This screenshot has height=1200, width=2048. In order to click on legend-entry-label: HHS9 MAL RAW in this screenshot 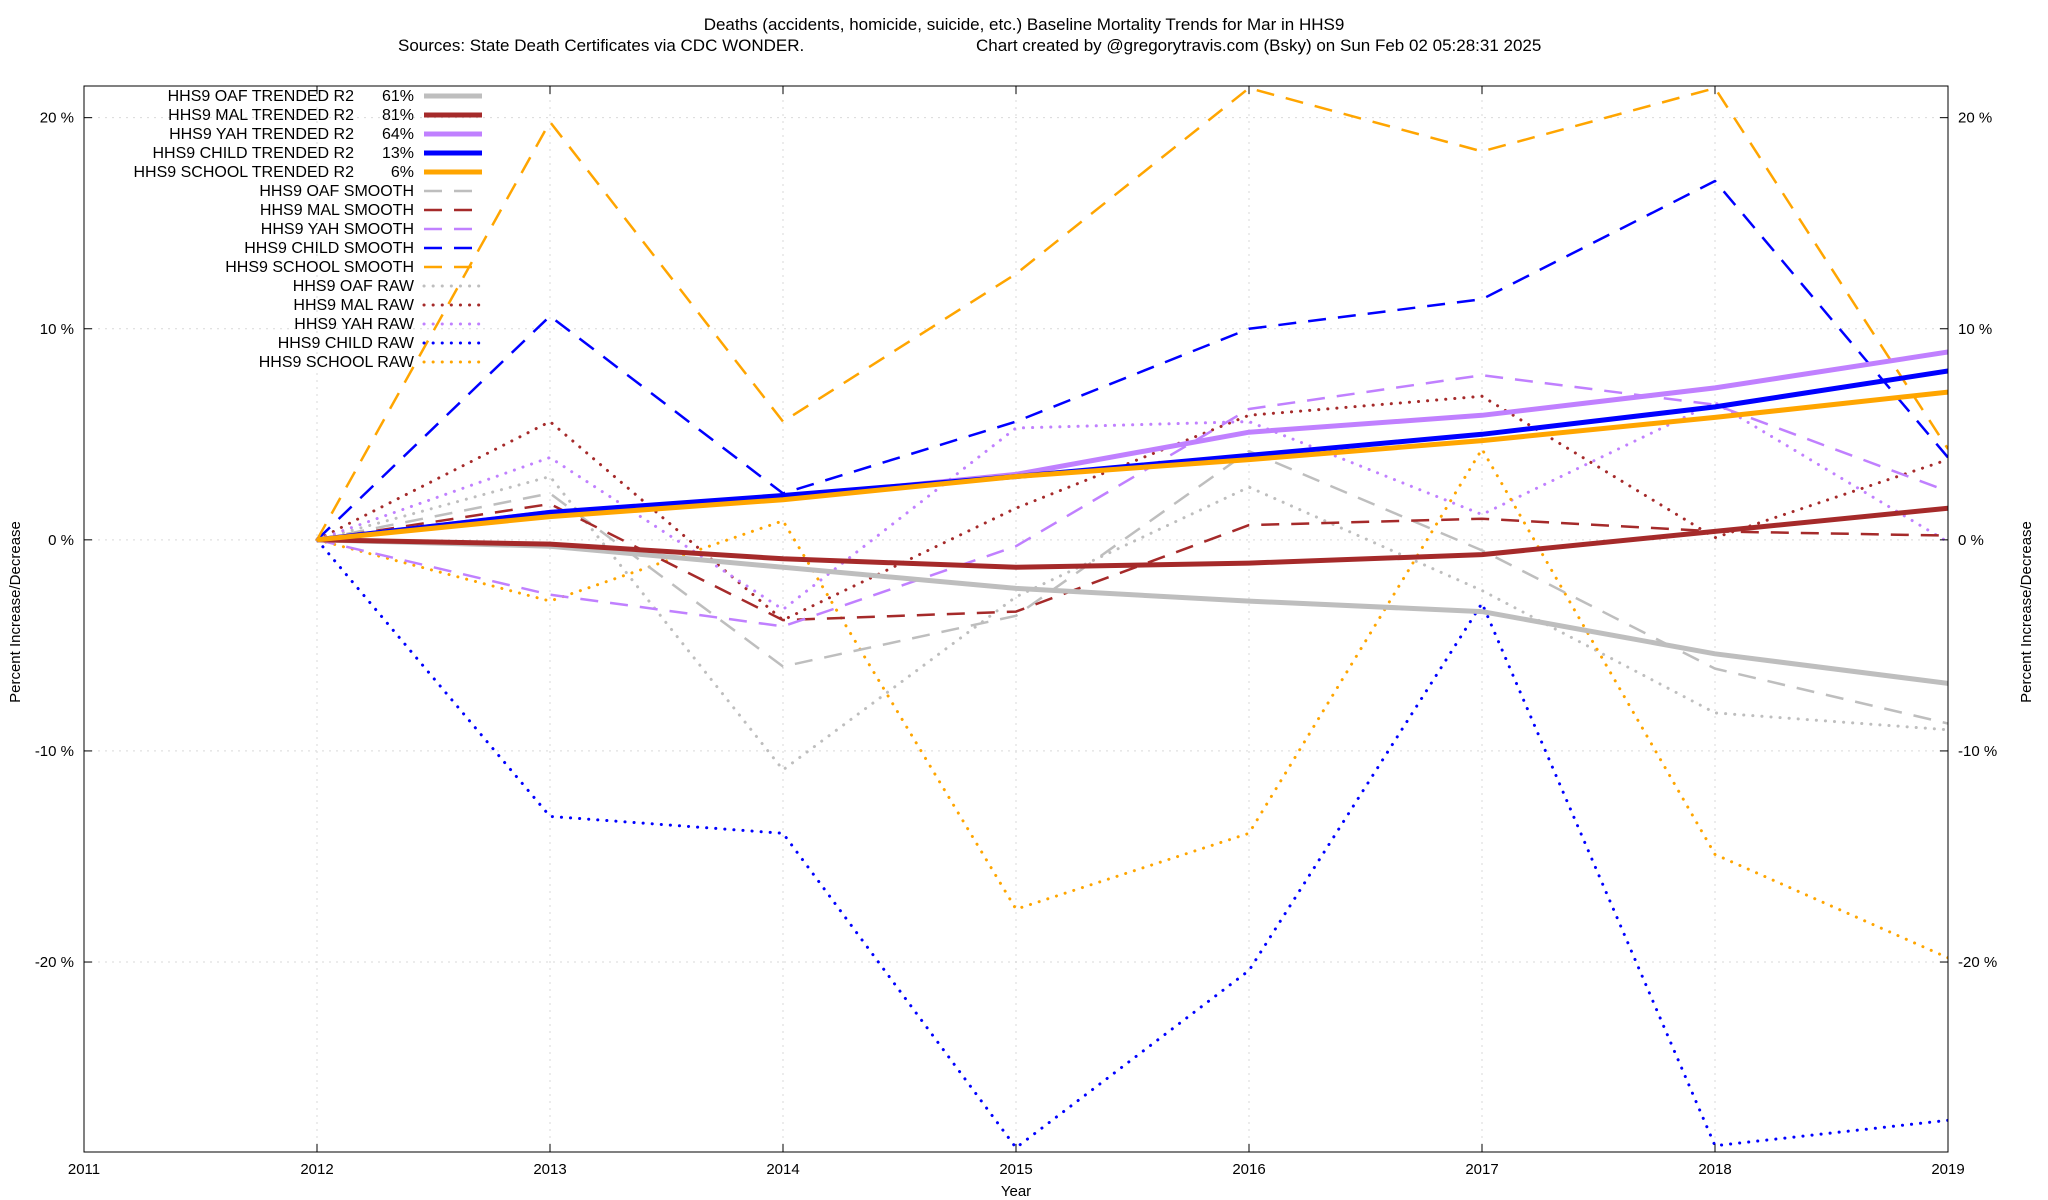, I will do `click(354, 305)`.